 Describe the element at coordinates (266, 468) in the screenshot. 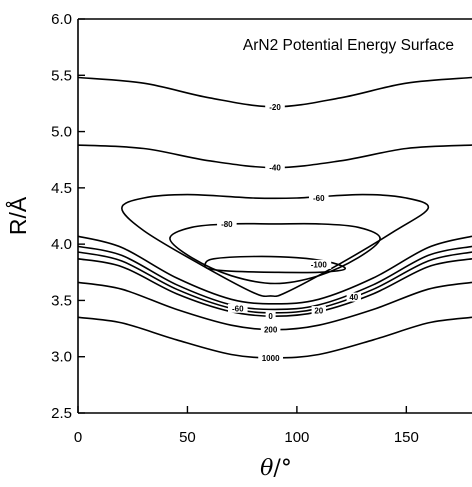

I see `x-axis-symbol: θ` at that location.